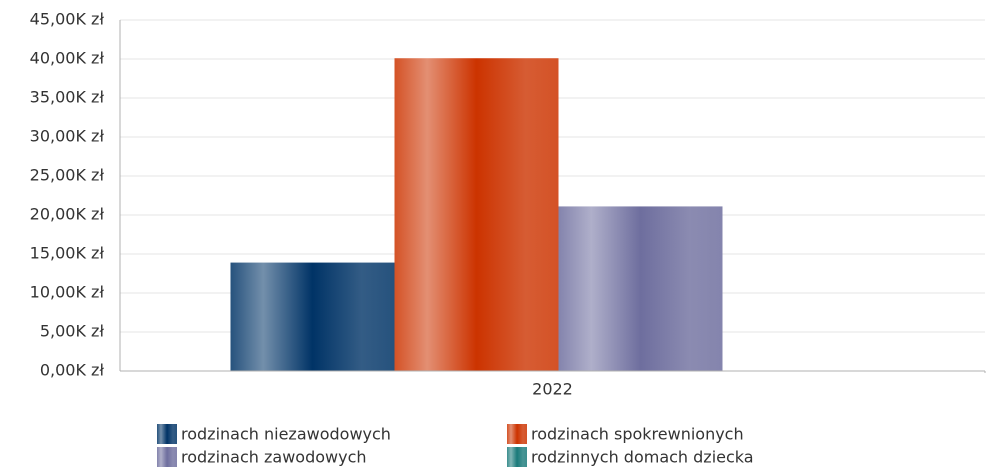  Describe the element at coordinates (72, 370) in the screenshot. I see `y-tick-label: 0,00K zł` at that location.